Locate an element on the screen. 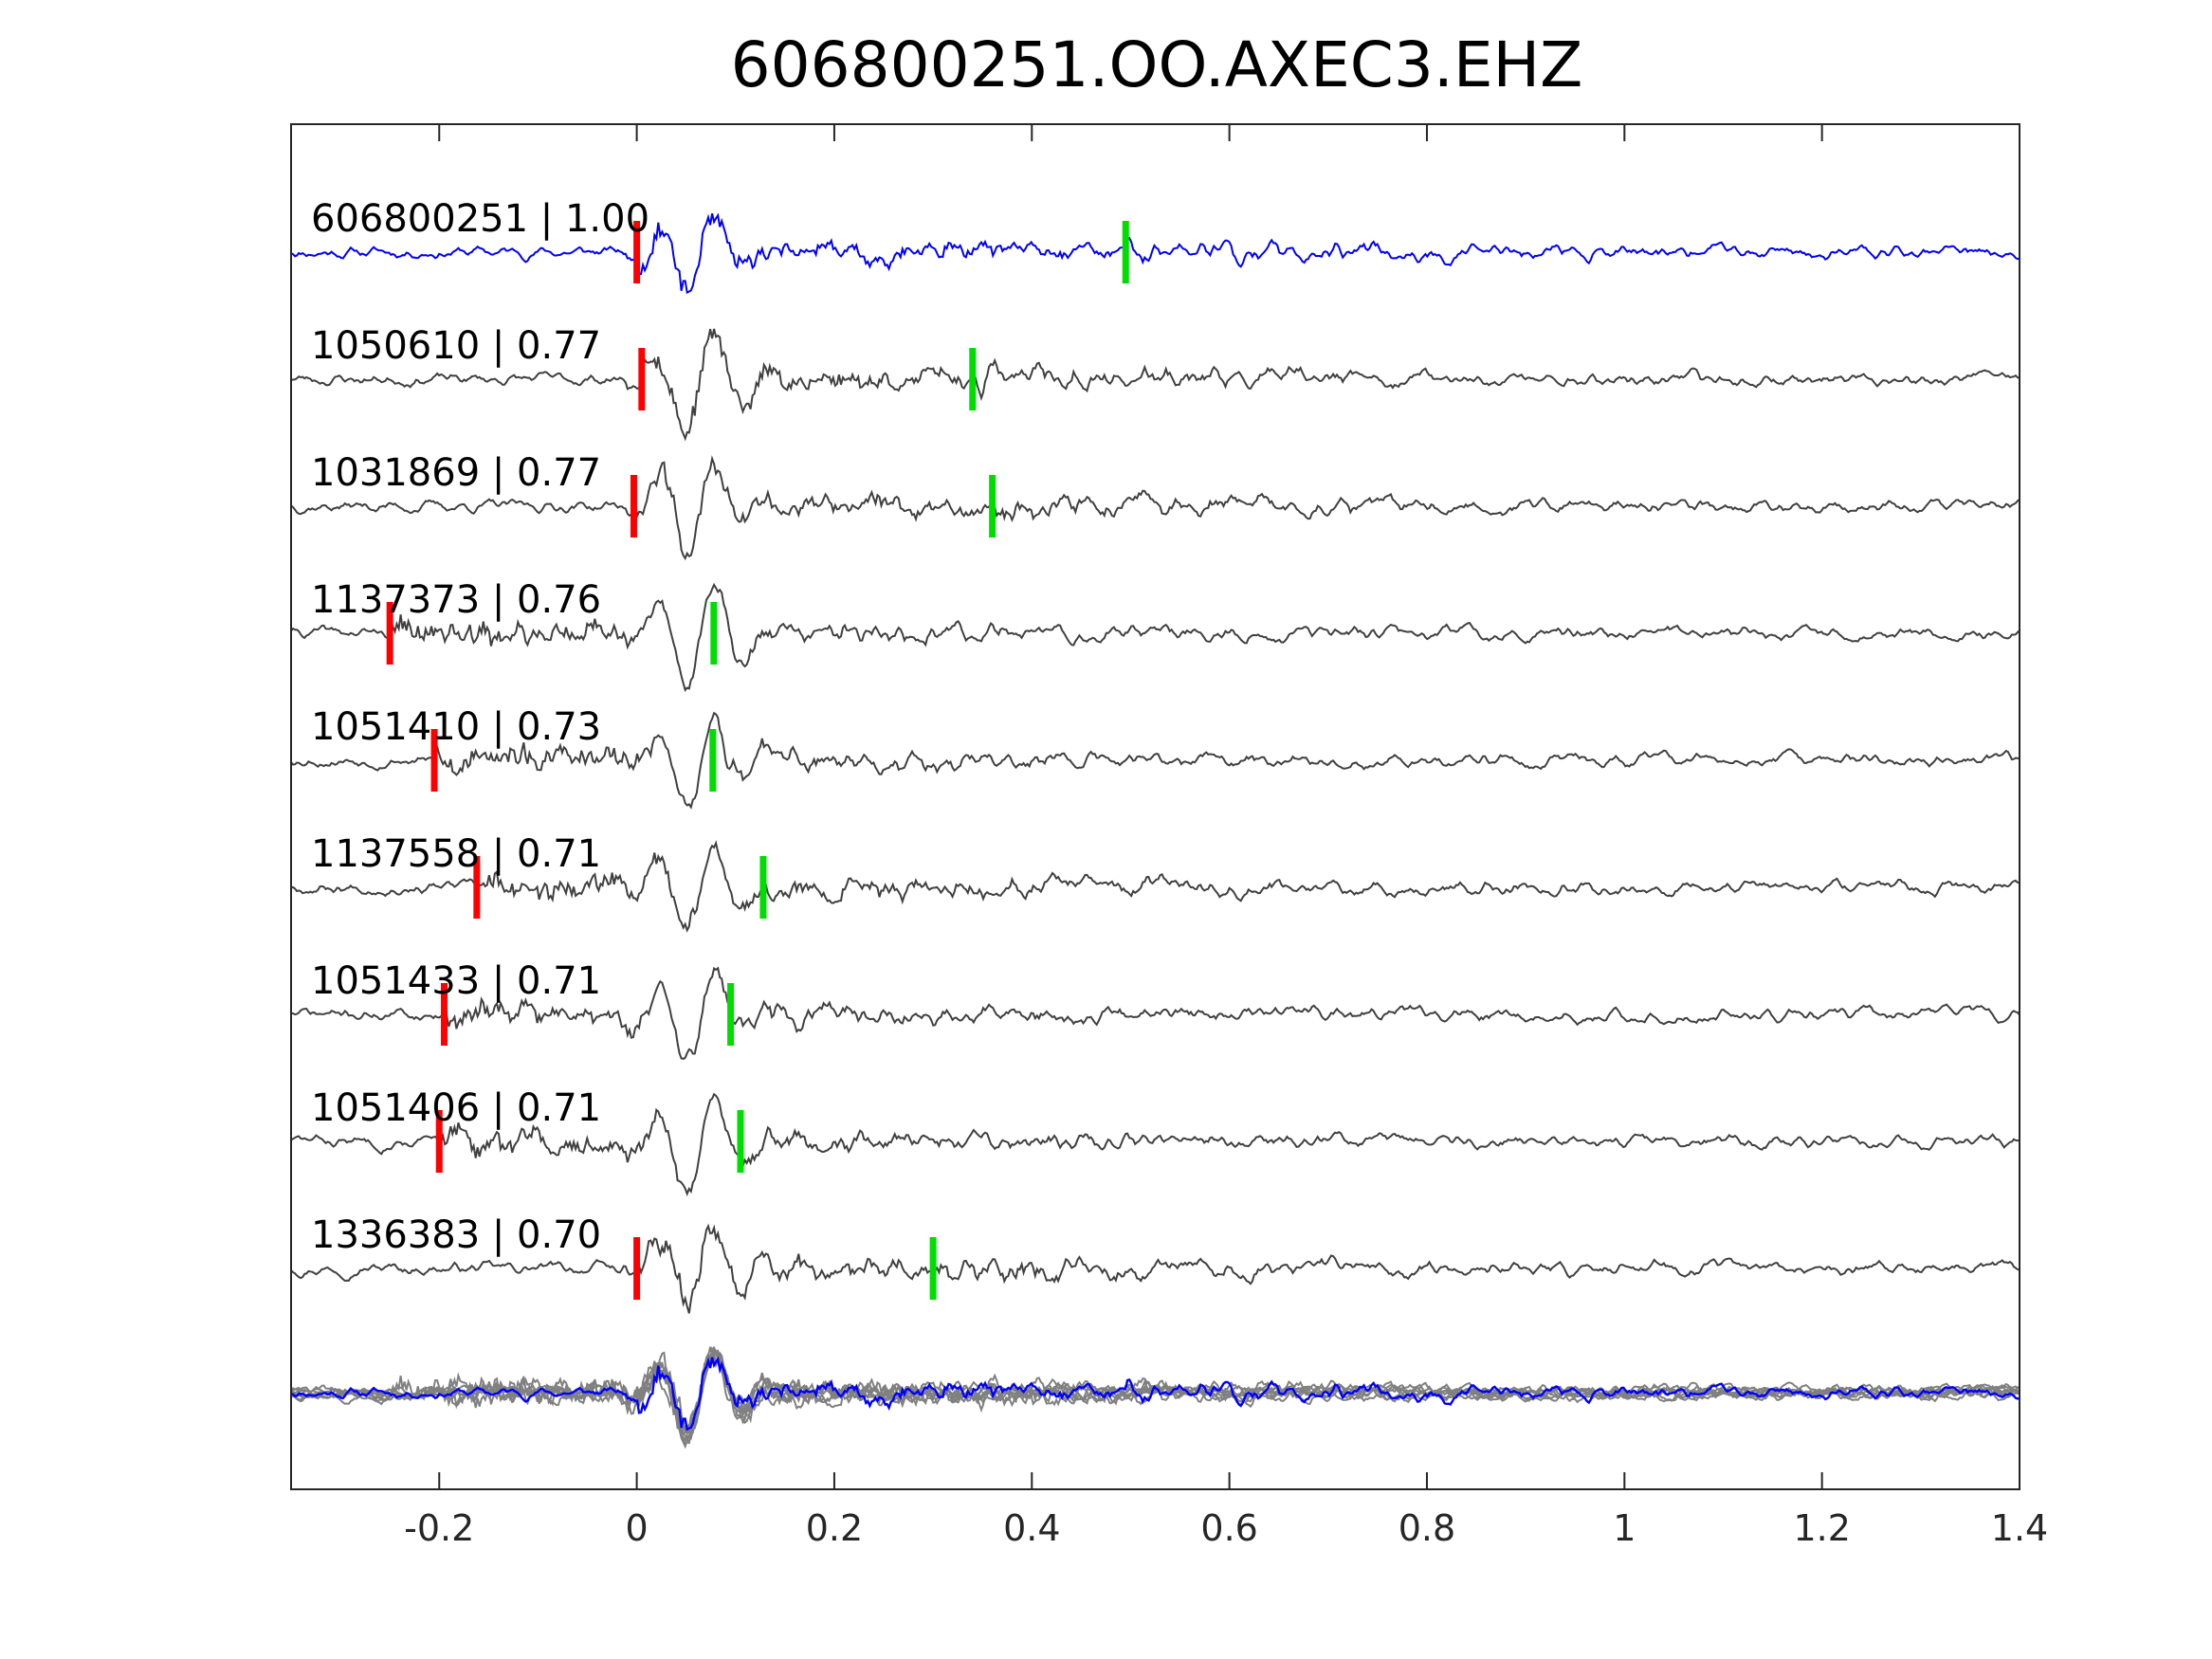 The height and width of the screenshot is (1659, 2212). x-tick-label: 1.4 is located at coordinates (2019, 1528).